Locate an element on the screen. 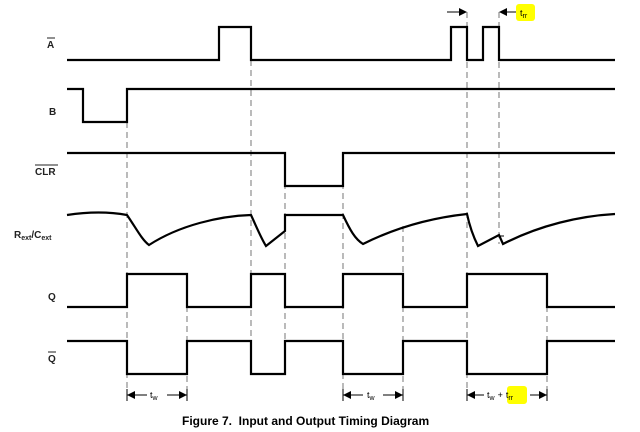  tw-trr-measure: tw + trr is located at coordinates (507, 395).